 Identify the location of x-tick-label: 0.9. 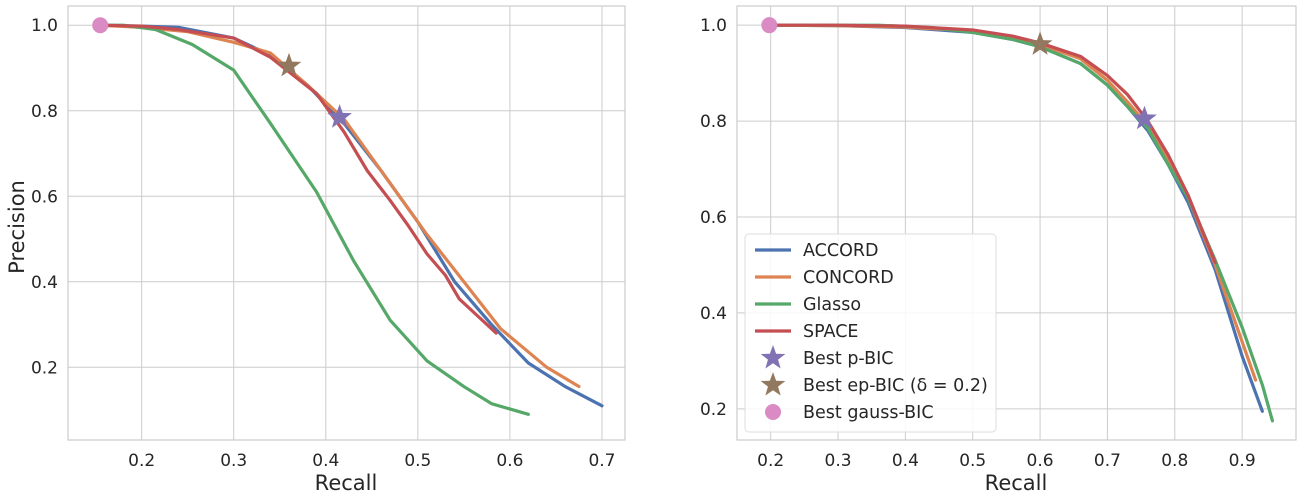
(1242, 461).